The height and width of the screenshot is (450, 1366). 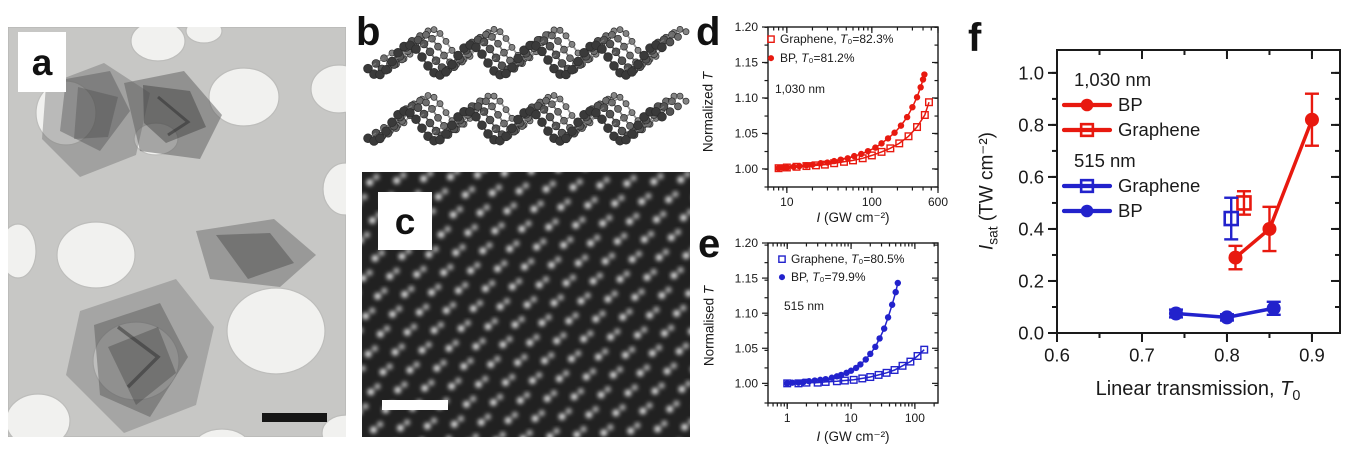 What do you see at coordinates (830, 48) in the screenshot?
I see `legend: Graphene, T₀=82.3% BP, T₀=81.2%` at bounding box center [830, 48].